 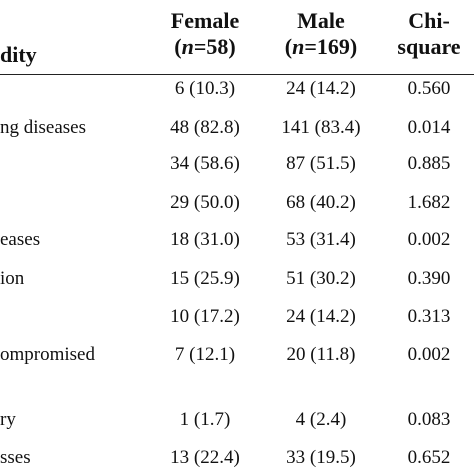 I want to click on chi-value: 0.885, so click(x=429, y=163).